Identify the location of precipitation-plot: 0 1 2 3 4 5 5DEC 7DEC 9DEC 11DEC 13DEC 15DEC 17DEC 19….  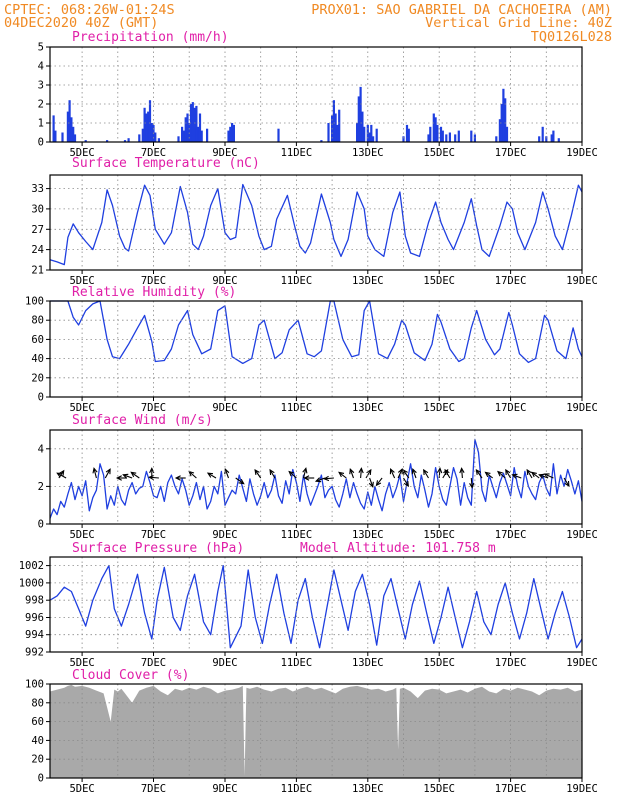
(318, 101).